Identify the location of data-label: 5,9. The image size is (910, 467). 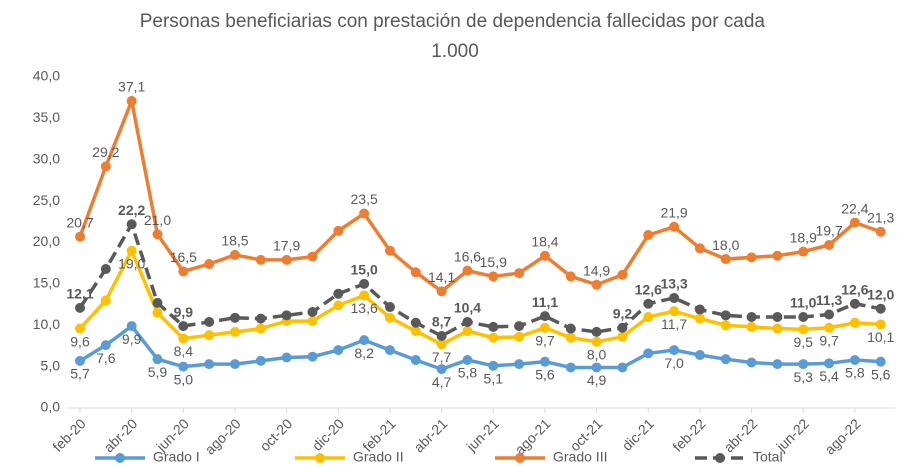
(158, 372).